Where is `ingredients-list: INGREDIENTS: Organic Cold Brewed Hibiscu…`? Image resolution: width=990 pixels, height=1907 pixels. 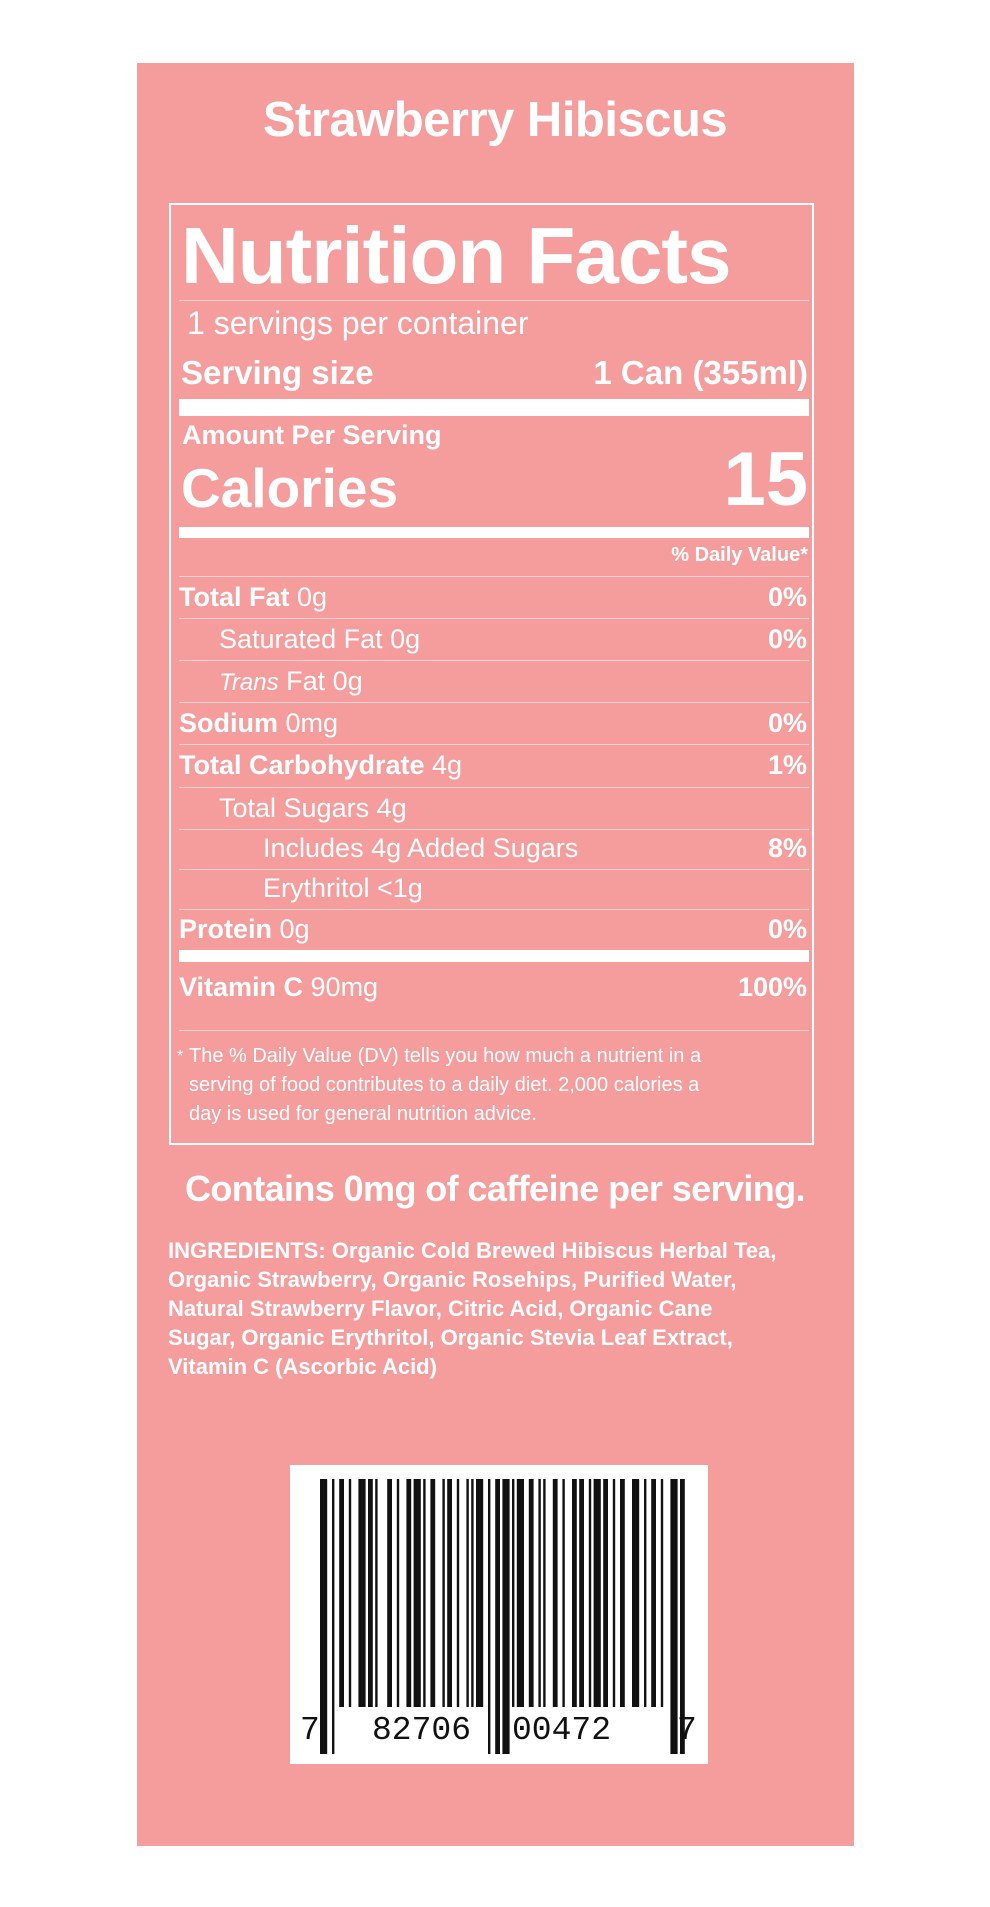
ingredients-list: INGREDIENTS: Organic Cold Brewed Hibiscu… is located at coordinates (508, 1308).